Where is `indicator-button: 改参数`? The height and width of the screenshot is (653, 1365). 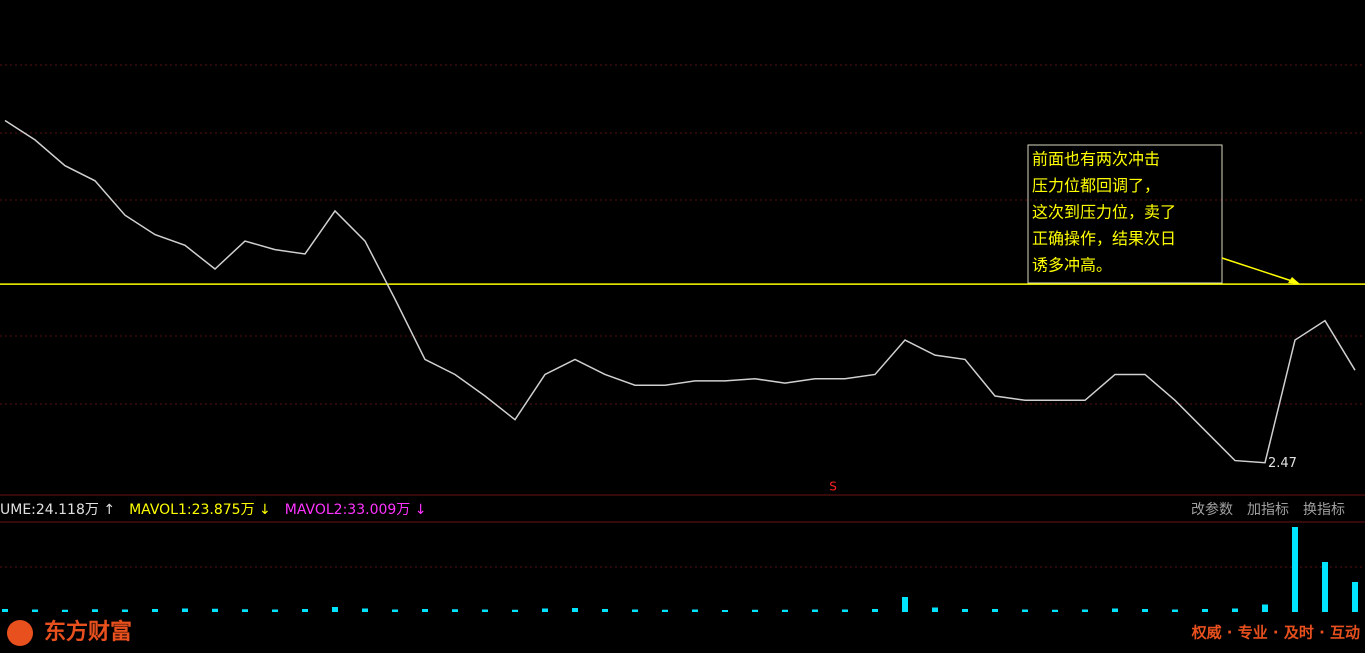
indicator-button: 改参数 is located at coordinates (1212, 509).